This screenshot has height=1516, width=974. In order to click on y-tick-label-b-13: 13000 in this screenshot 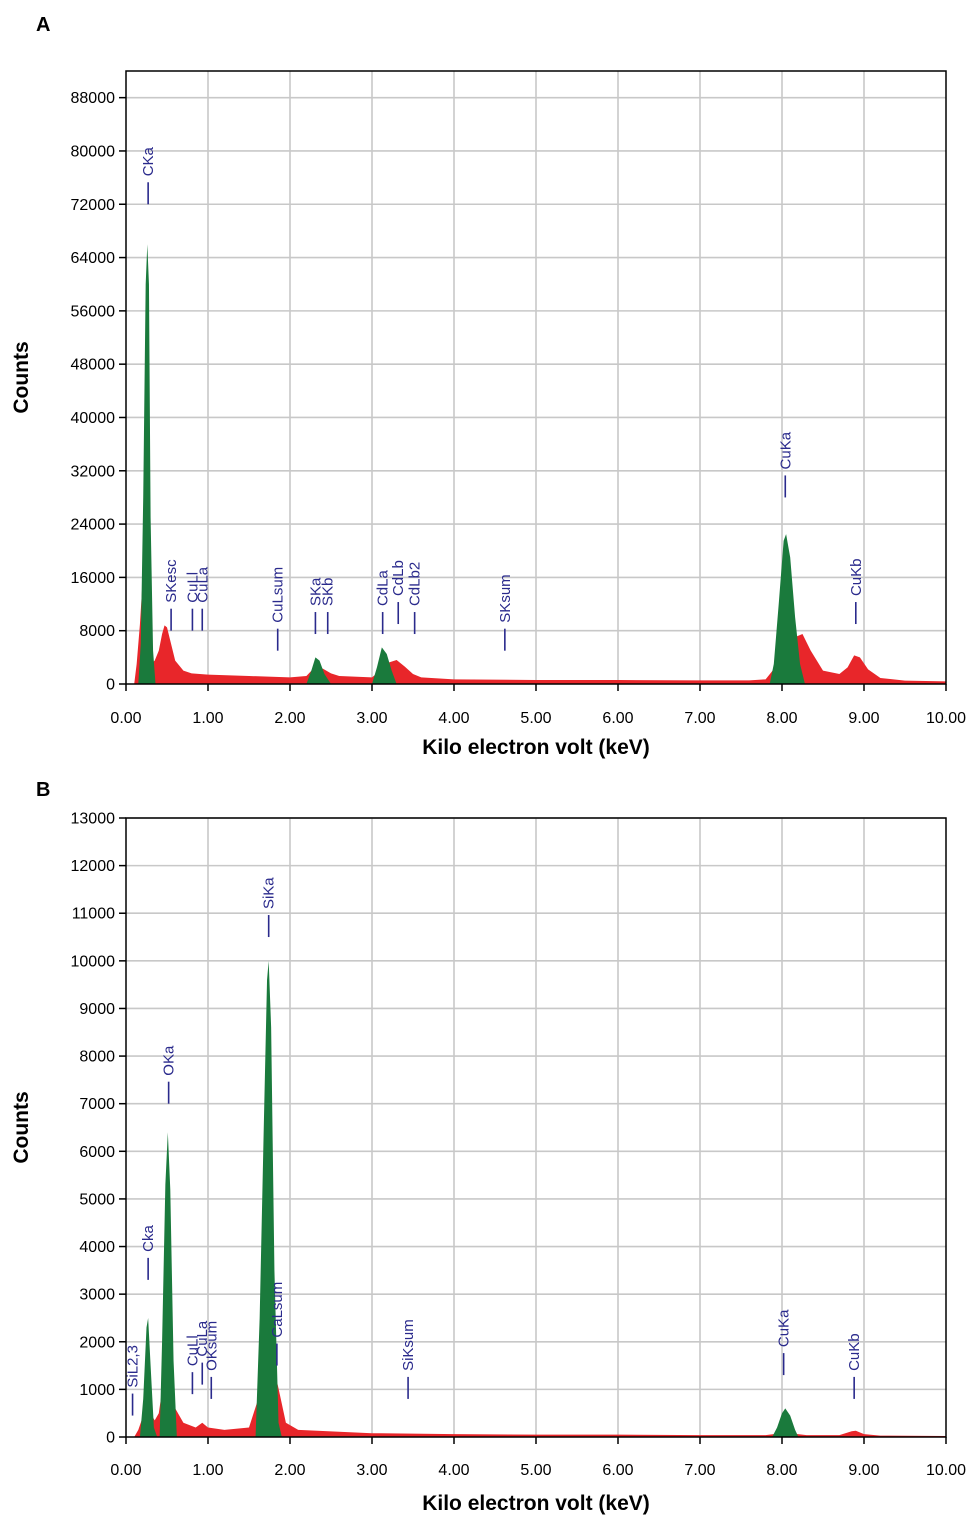, I will do `click(93, 819)`.